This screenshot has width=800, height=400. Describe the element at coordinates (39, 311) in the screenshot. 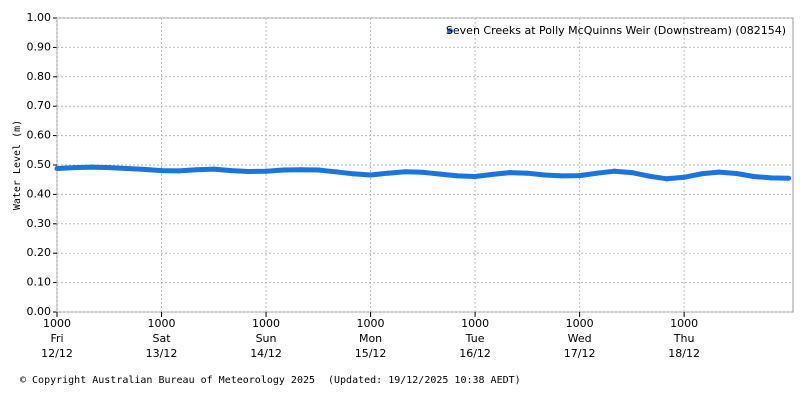

I see `y-tick-label: 0.00` at that location.